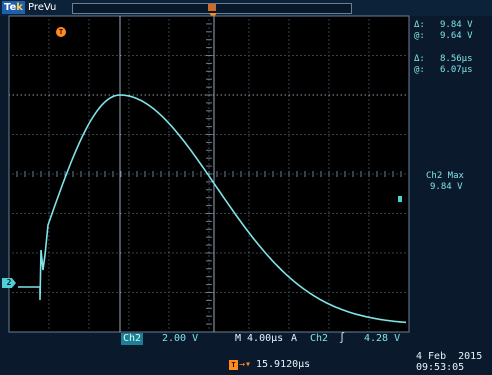  What do you see at coordinates (419, 25) in the screenshot?
I see `amplitude-delta-label: Δ:` at bounding box center [419, 25].